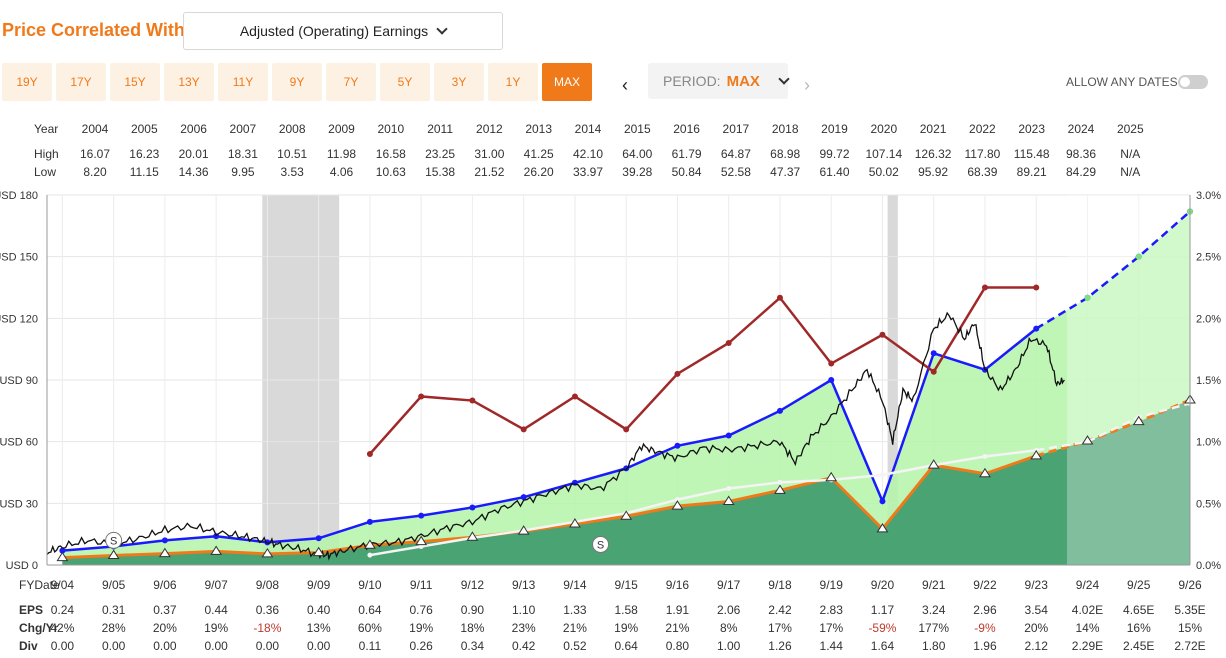 The image size is (1226, 658). Describe the element at coordinates (489, 129) in the screenshot. I see `high-low-cell: 2012` at that location.